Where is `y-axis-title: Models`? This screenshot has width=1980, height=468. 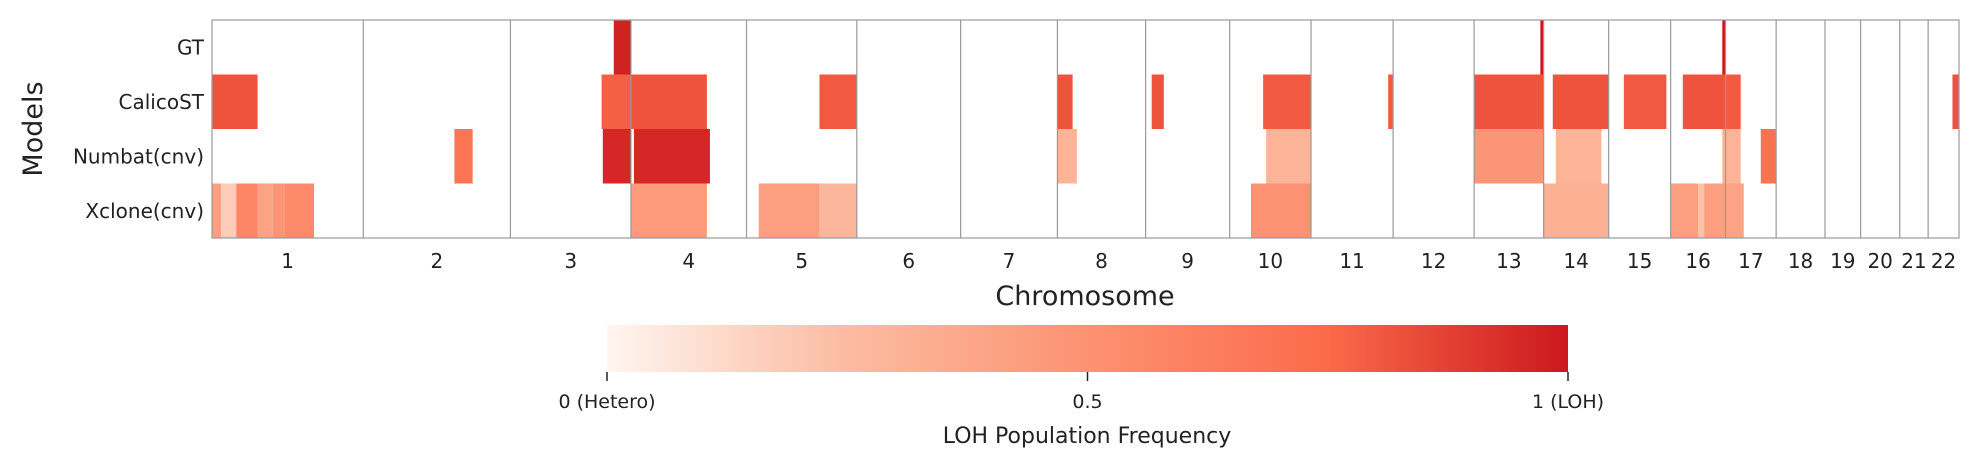 y-axis-title: Models is located at coordinates (33, 128).